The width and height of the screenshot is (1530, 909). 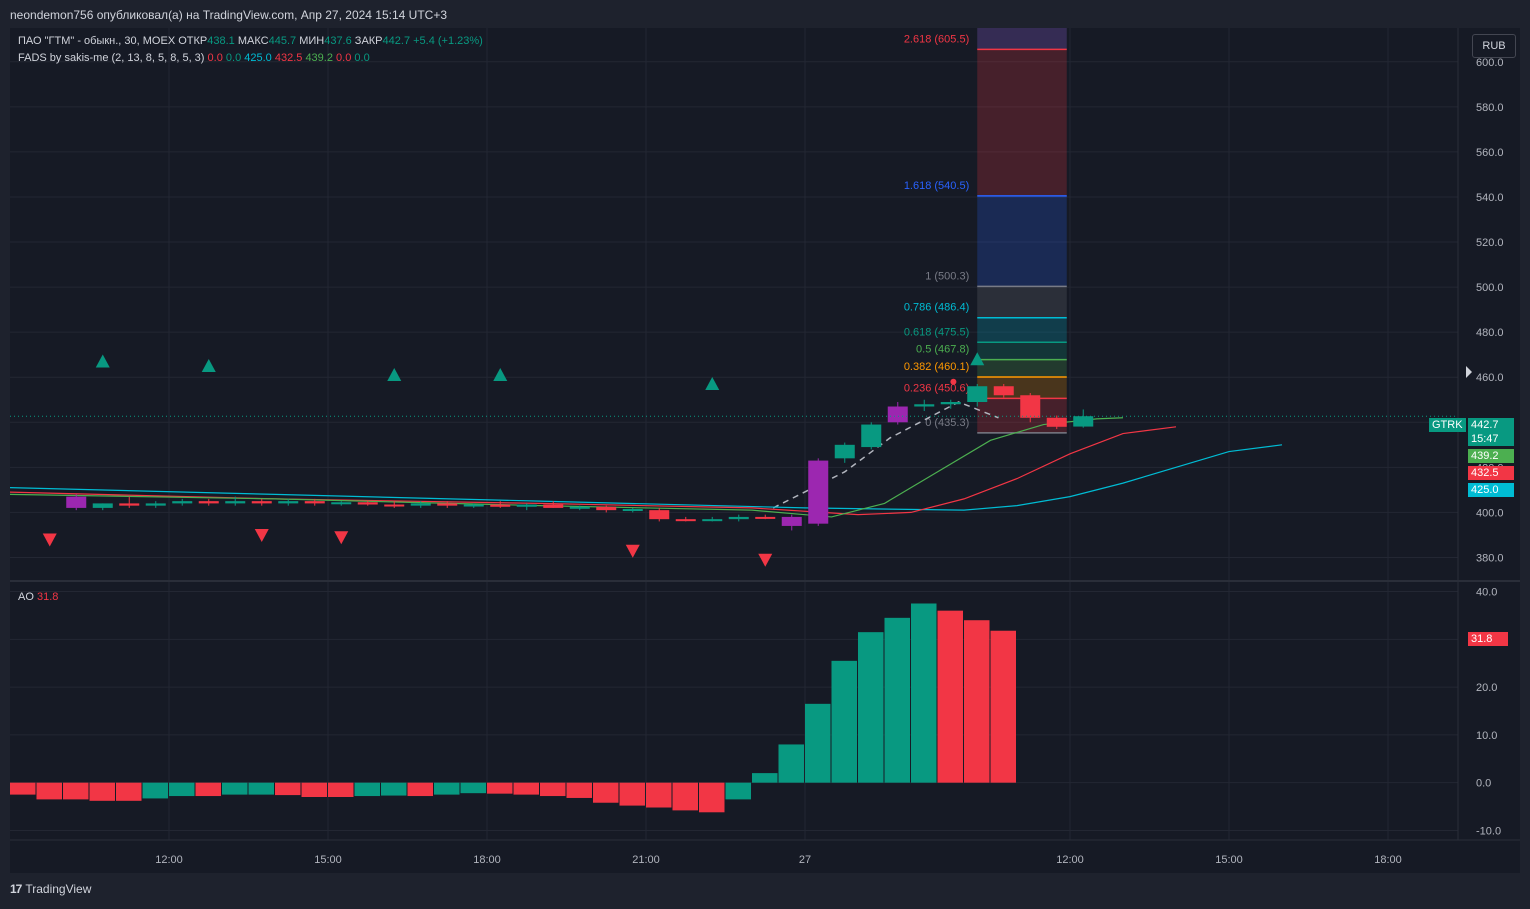 What do you see at coordinates (97, 41) in the screenshot?
I see `symbol-name: ПАО "ГТМ" - обыкн., 30, MOEX` at bounding box center [97, 41].